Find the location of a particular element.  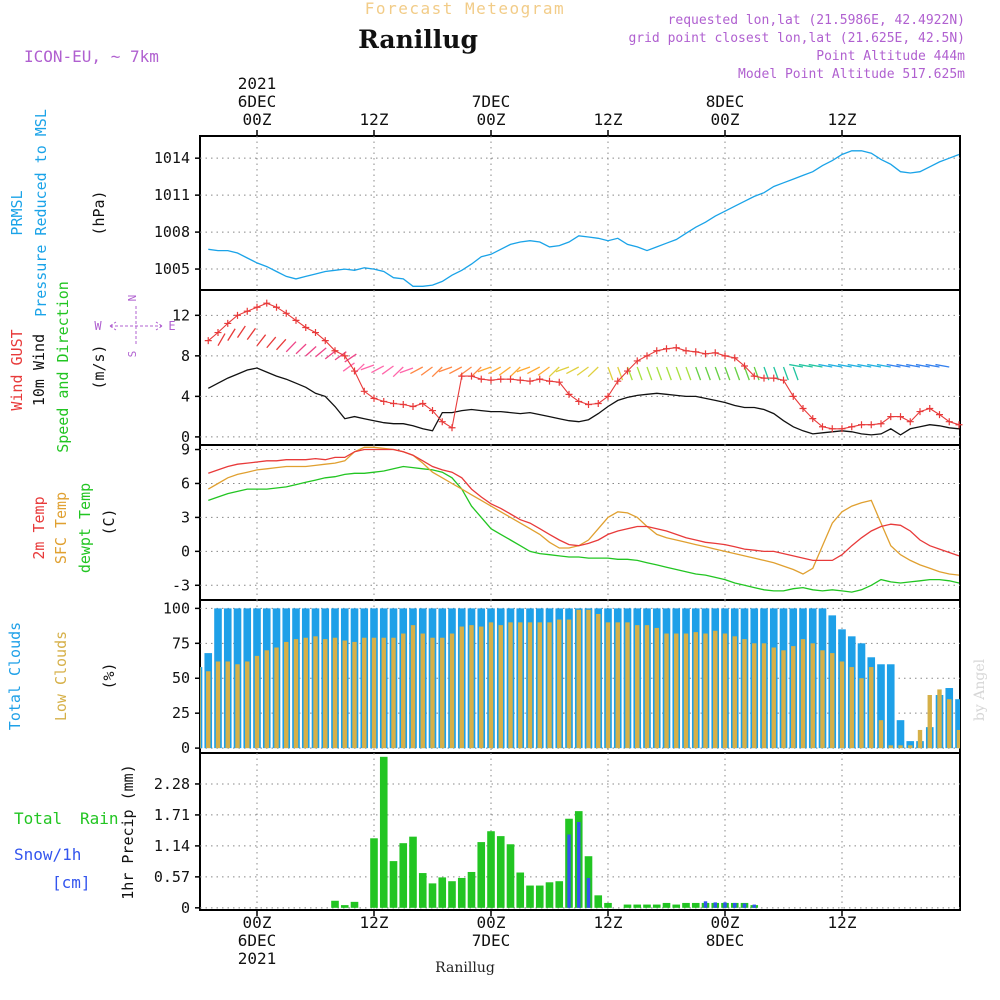

top-time-label: 6DEC is located at coordinates (257, 101).